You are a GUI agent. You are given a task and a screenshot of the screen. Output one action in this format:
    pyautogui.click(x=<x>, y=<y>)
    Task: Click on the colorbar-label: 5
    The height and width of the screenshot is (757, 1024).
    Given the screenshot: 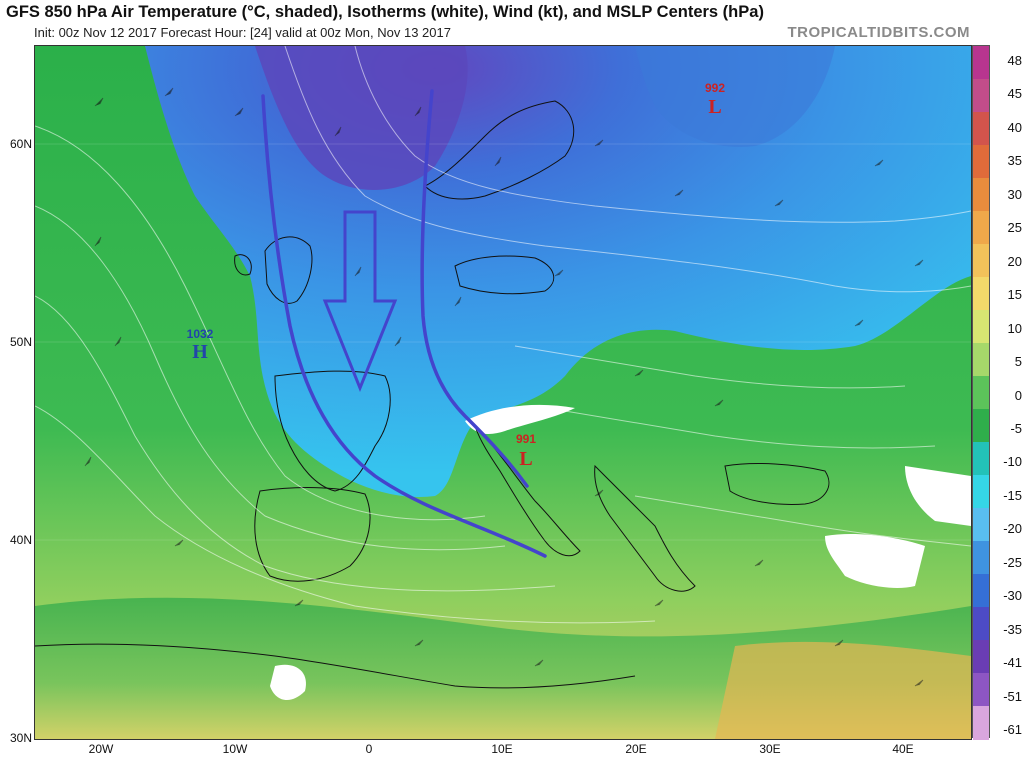 What is the action you would take?
    pyautogui.click(x=1018, y=362)
    